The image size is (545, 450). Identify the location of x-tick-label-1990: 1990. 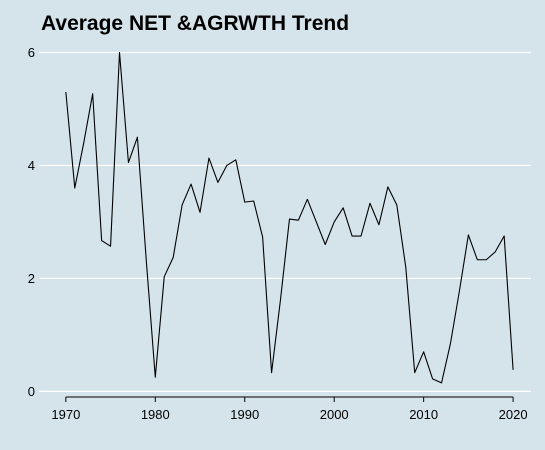
(244, 414).